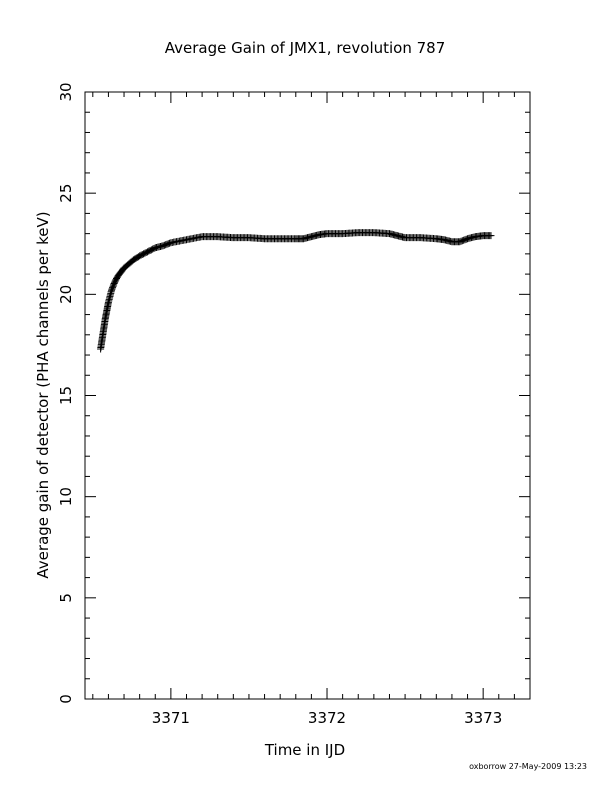  What do you see at coordinates (528, 766) in the screenshot?
I see `footer-stamp: oxborrow 27-May-2009 13:23` at bounding box center [528, 766].